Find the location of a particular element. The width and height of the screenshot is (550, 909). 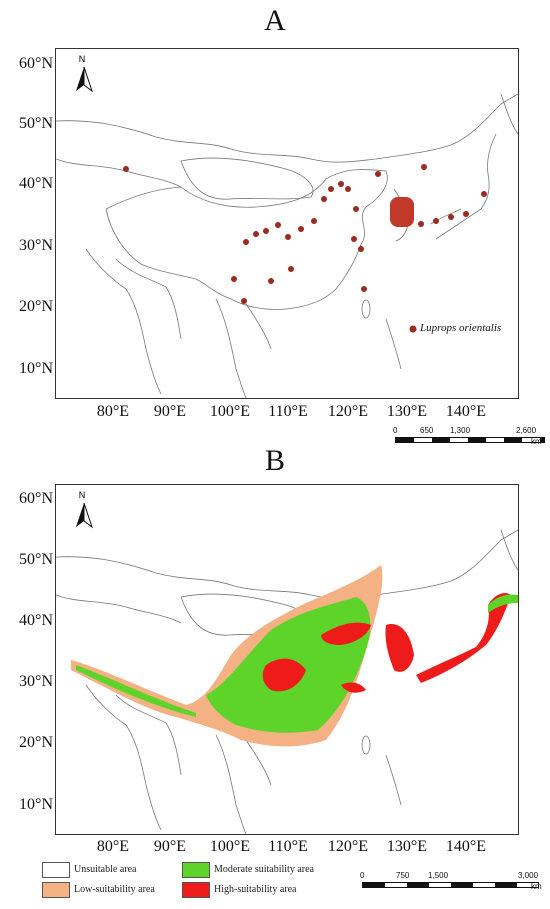

scalebar-a-0: 0 is located at coordinates (395, 430).